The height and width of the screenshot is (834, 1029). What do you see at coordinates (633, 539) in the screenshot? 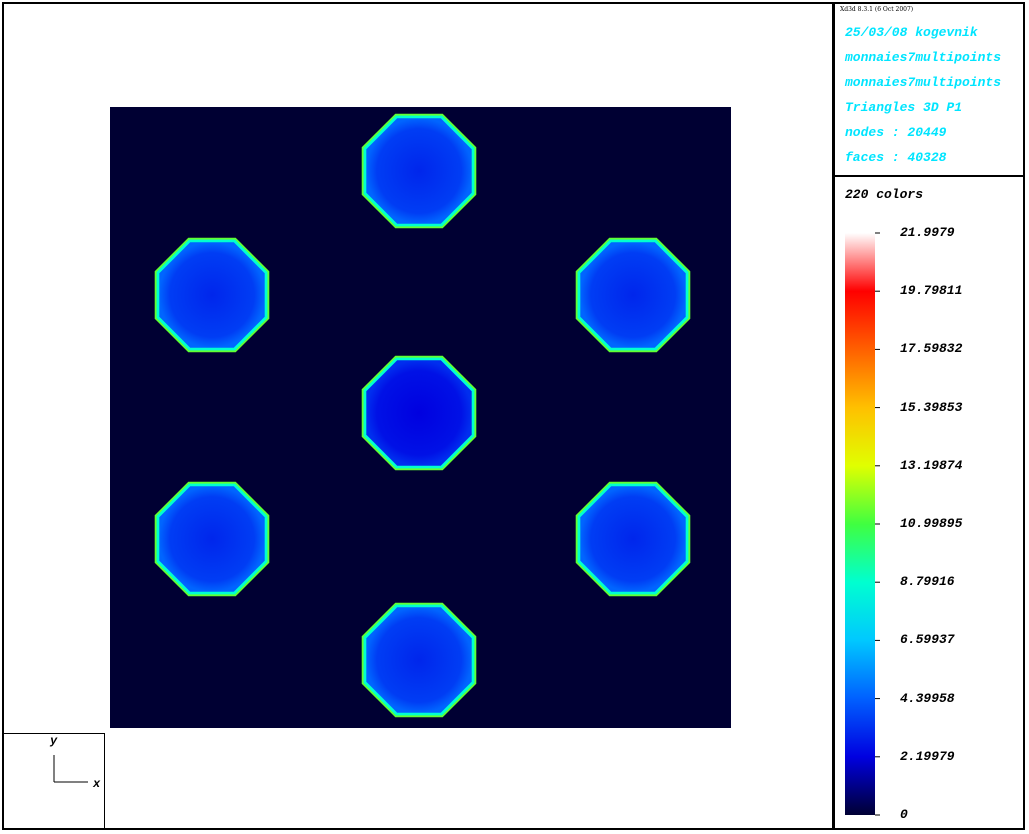
I see `coin-lower-right` at bounding box center [633, 539].